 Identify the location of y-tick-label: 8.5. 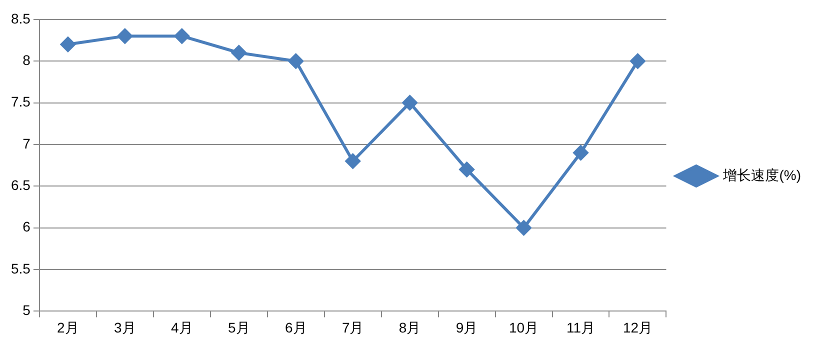
(20, 18).